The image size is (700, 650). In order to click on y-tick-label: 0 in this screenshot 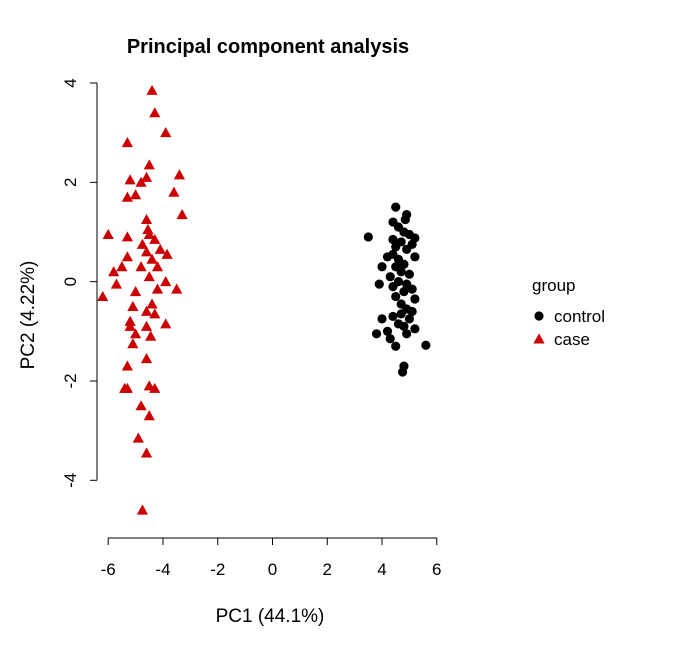, I will do `click(70, 281)`.